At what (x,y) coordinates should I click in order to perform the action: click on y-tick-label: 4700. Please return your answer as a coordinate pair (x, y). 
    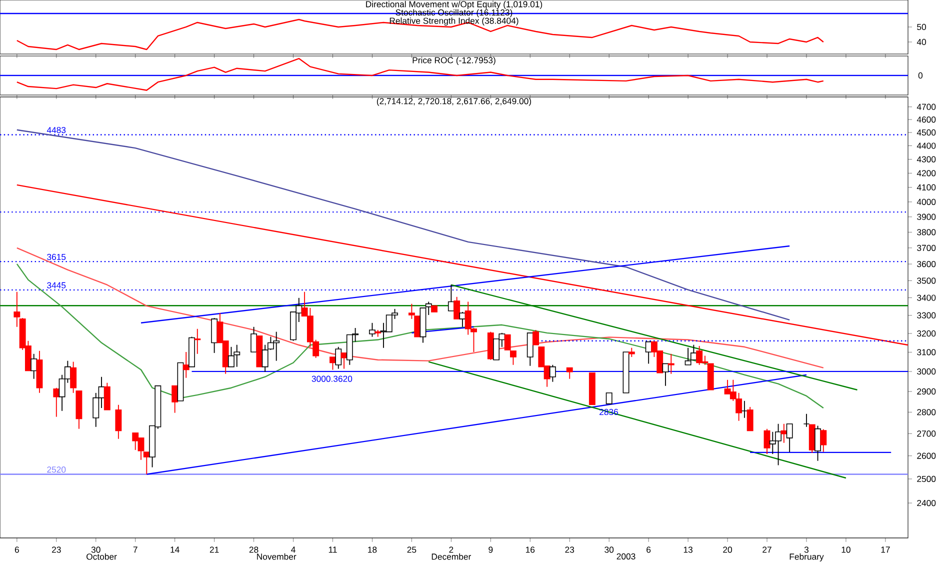
    Looking at the image, I should click on (926, 107).